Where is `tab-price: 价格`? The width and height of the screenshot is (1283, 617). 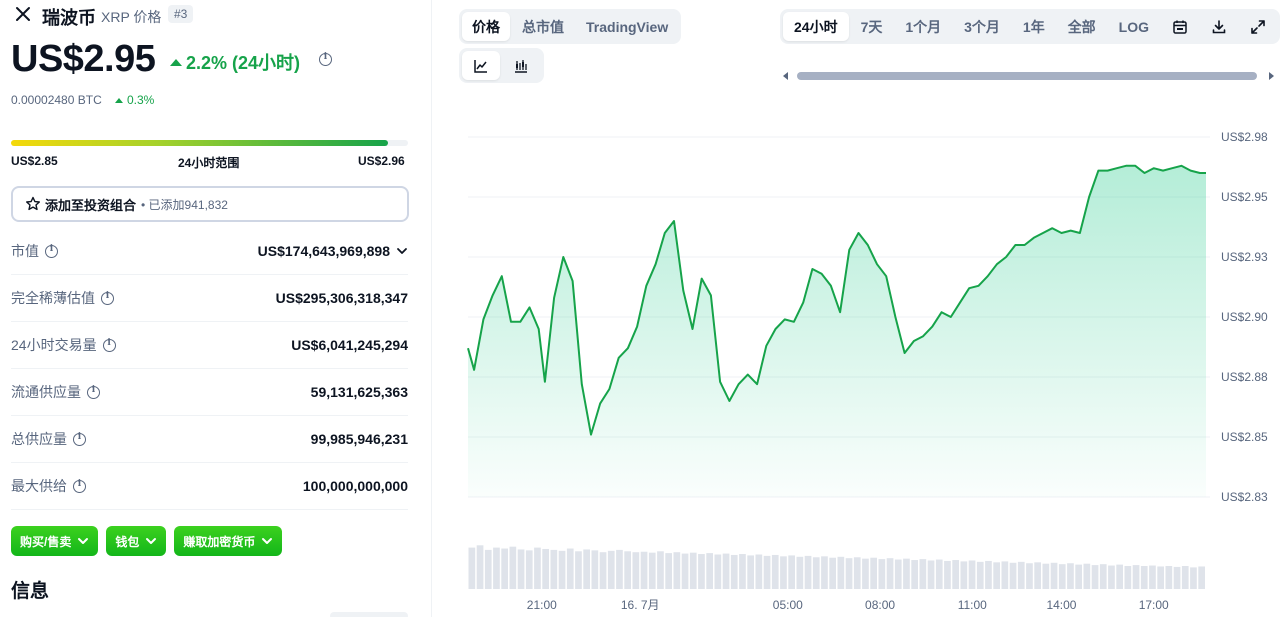 tab-price: 价格 is located at coordinates (486, 26).